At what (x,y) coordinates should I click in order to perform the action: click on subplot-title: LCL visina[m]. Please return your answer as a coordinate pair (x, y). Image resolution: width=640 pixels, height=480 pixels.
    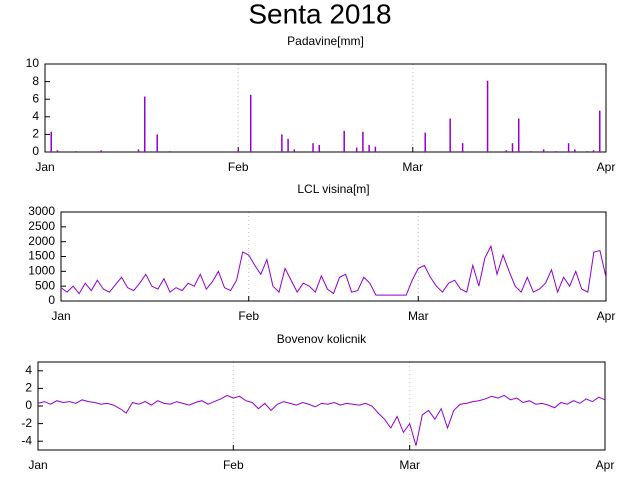
    Looking at the image, I should click on (333, 189).